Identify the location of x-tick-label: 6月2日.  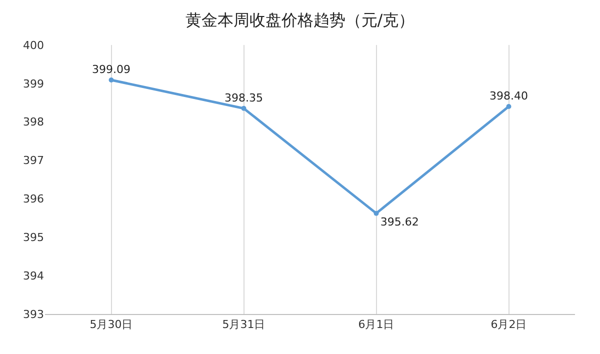
(508, 325).